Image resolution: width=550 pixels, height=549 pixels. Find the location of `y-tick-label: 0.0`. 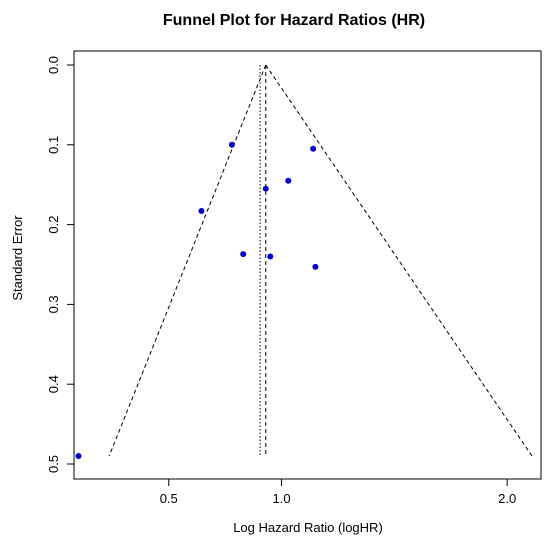

y-tick-label: 0.0 is located at coordinates (53, 65).